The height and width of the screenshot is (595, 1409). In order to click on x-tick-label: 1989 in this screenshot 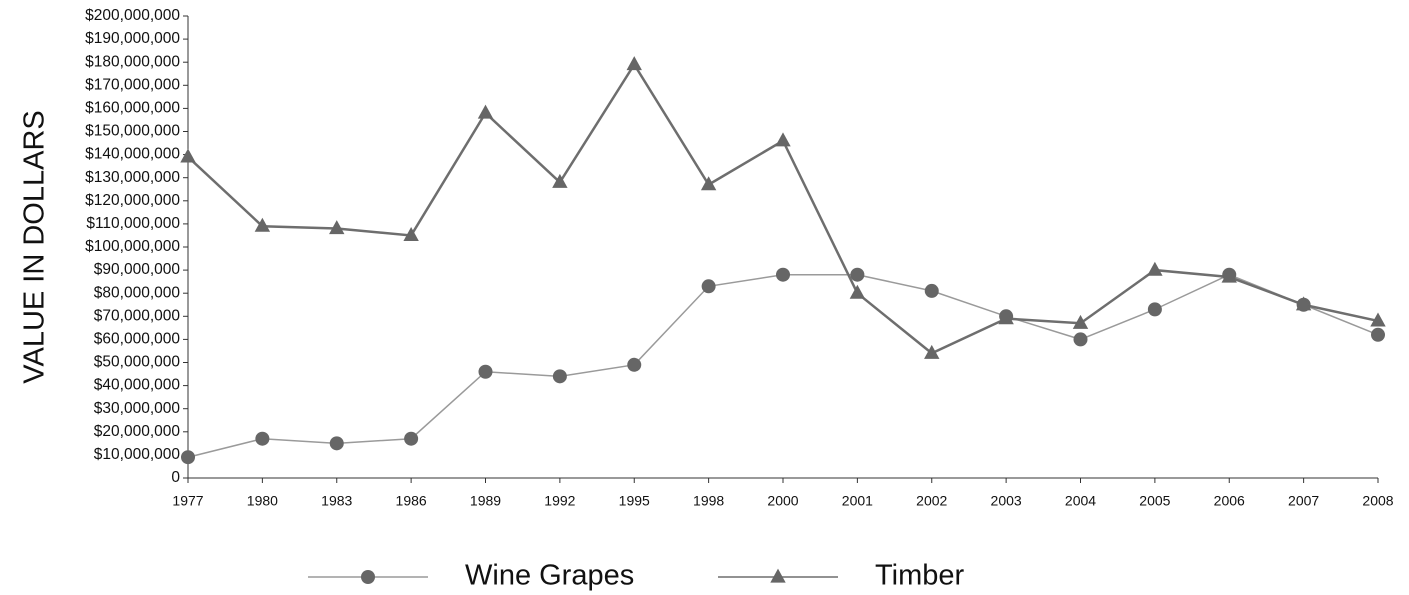, I will do `click(485, 501)`.